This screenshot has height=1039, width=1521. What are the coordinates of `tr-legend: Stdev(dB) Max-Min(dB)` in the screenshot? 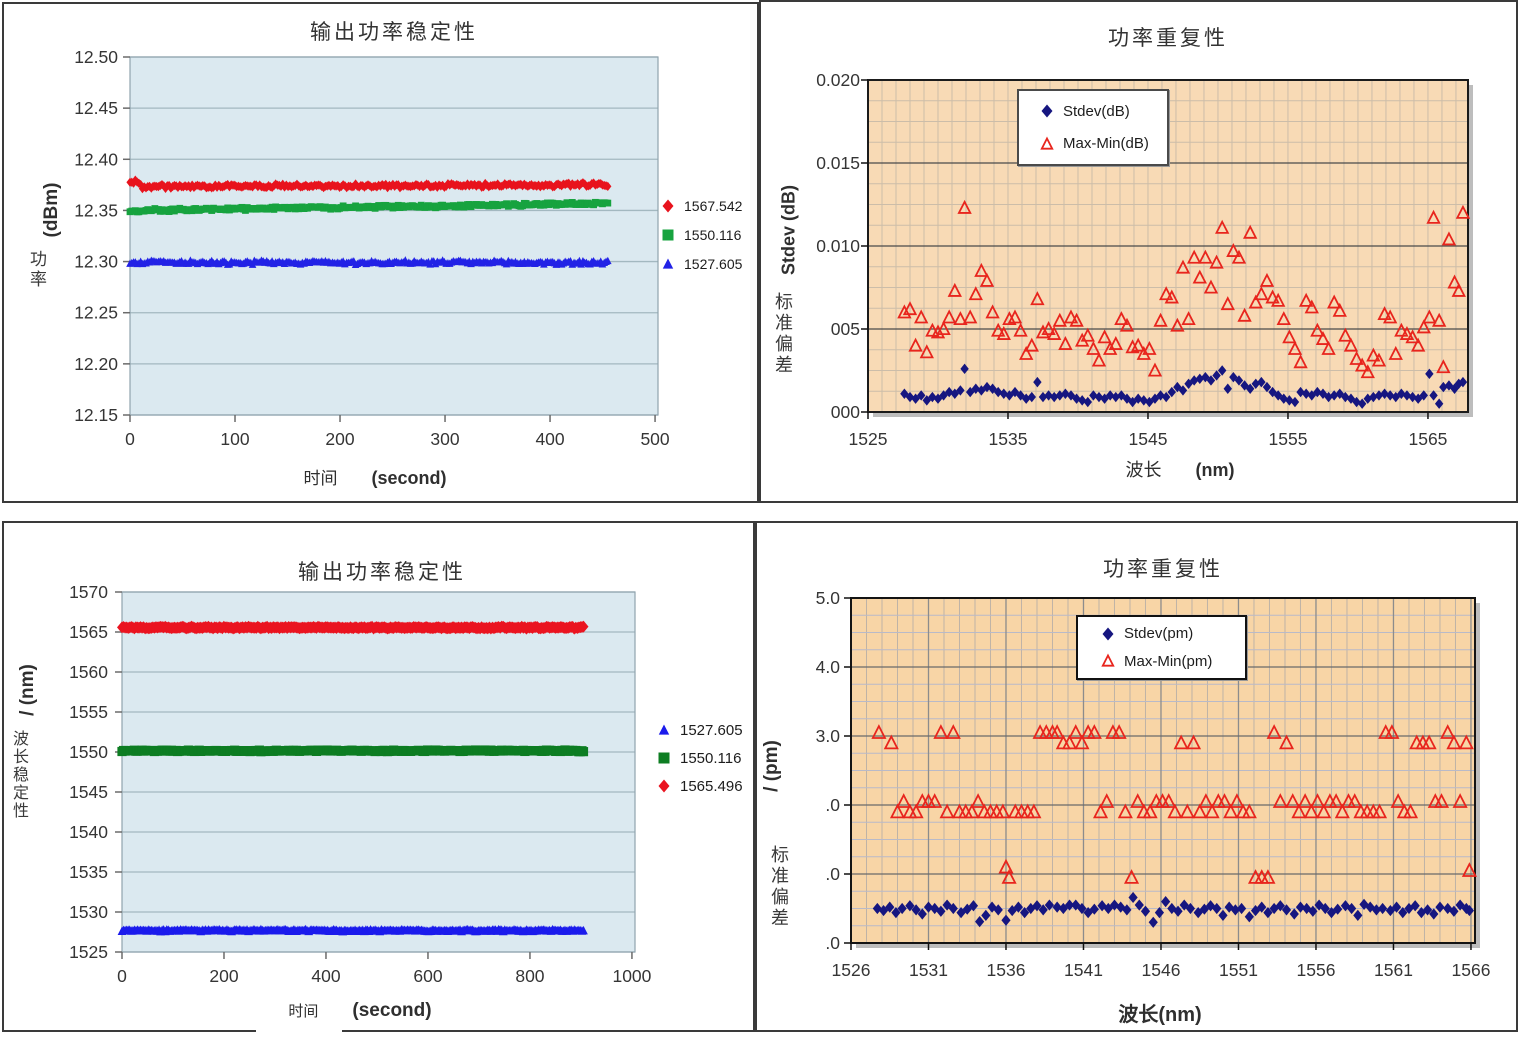 It's located at (1093, 127).